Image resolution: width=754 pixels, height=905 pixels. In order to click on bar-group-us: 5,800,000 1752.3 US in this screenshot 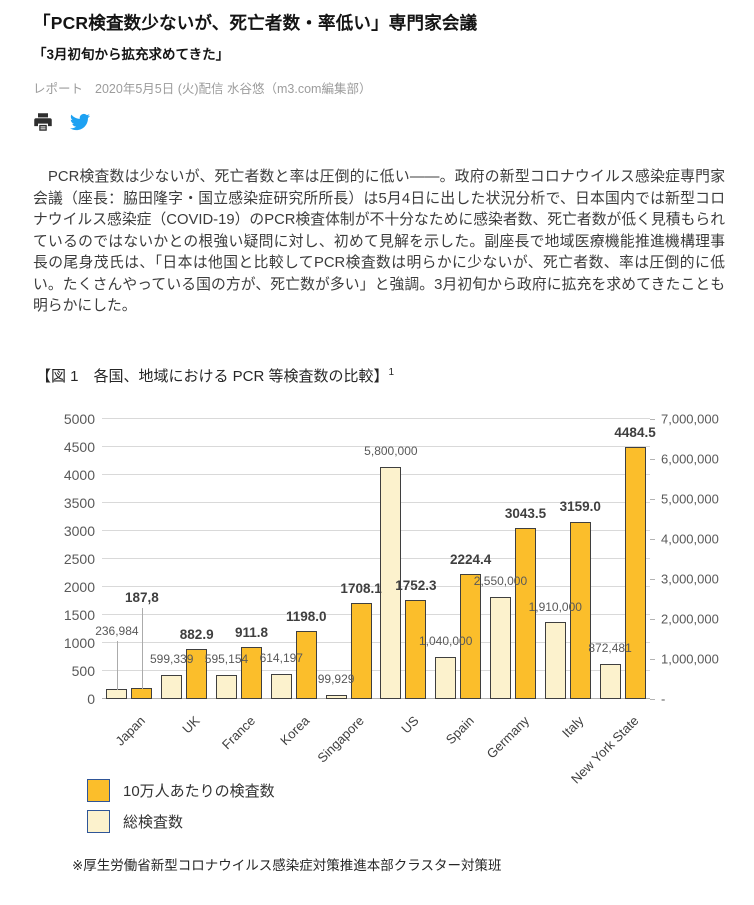, I will do `click(400, 577)`.